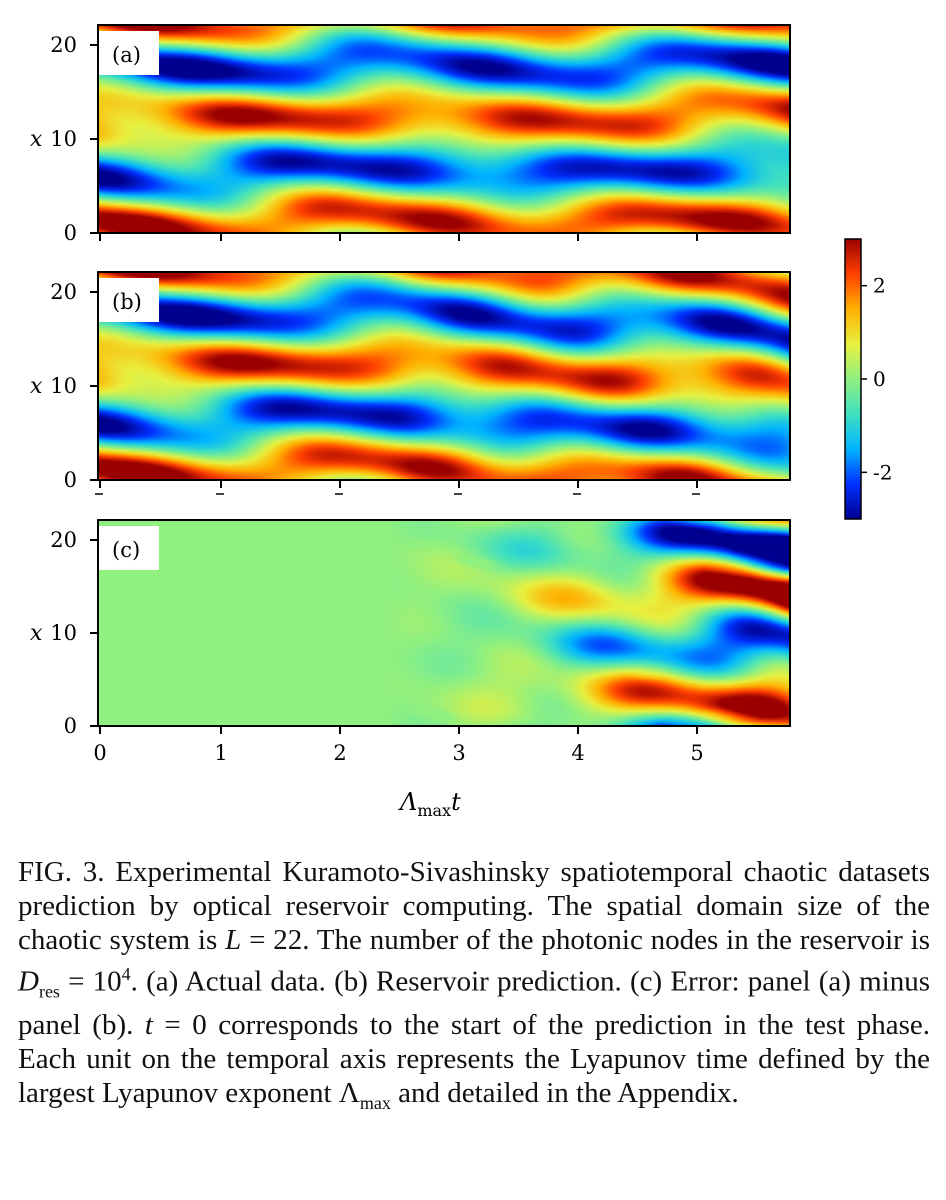 The width and height of the screenshot is (946, 1200). I want to click on x-tick-label-1: 1, so click(220, 753).